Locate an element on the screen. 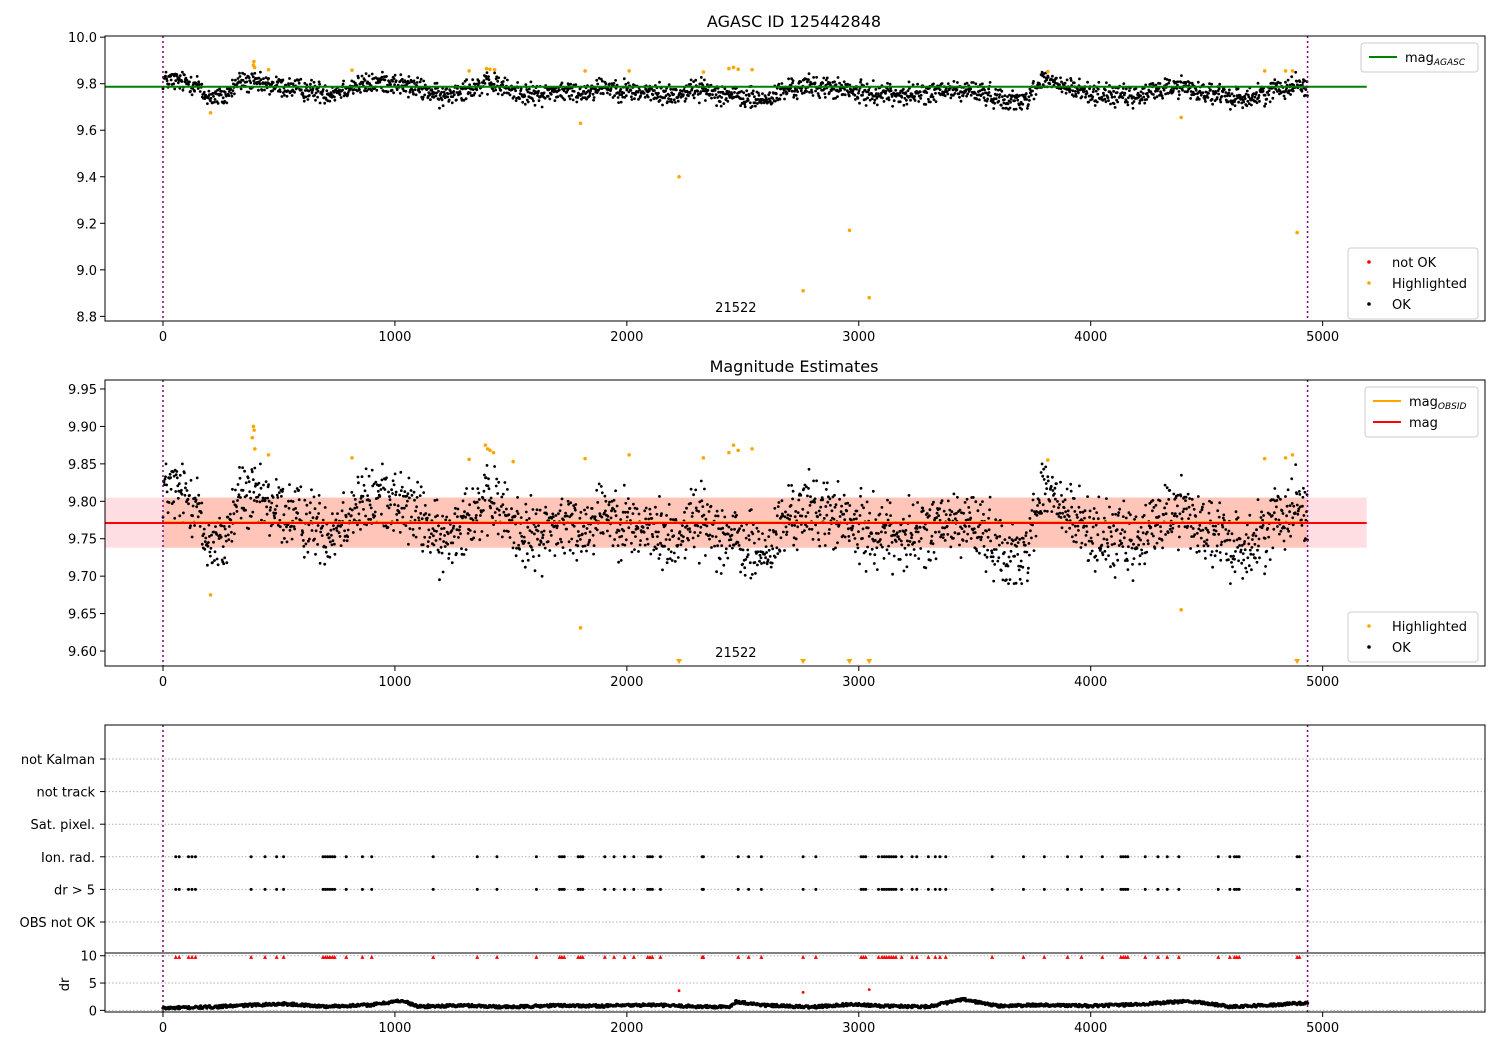  agasc-highlighted-point is located at coordinates (254, 61).